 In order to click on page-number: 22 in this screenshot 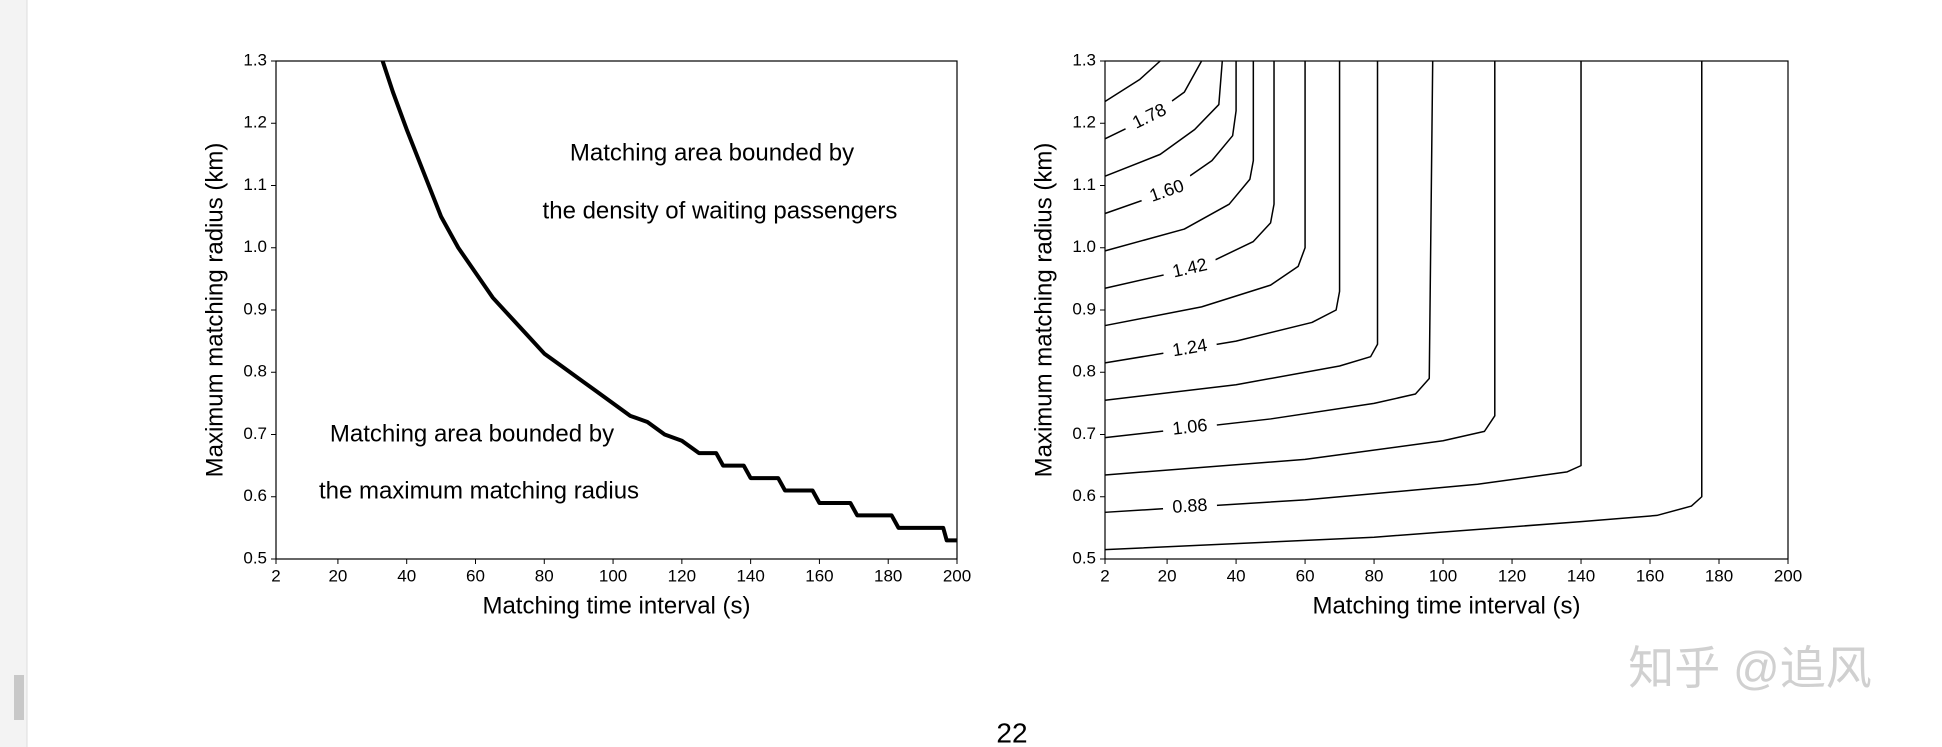, I will do `click(1011, 732)`.